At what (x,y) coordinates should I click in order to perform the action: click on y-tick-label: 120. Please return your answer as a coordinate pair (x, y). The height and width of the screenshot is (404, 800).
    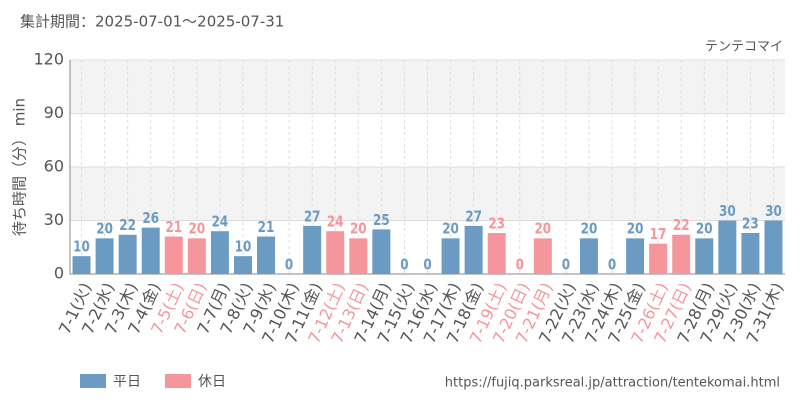
    Looking at the image, I should click on (48, 59).